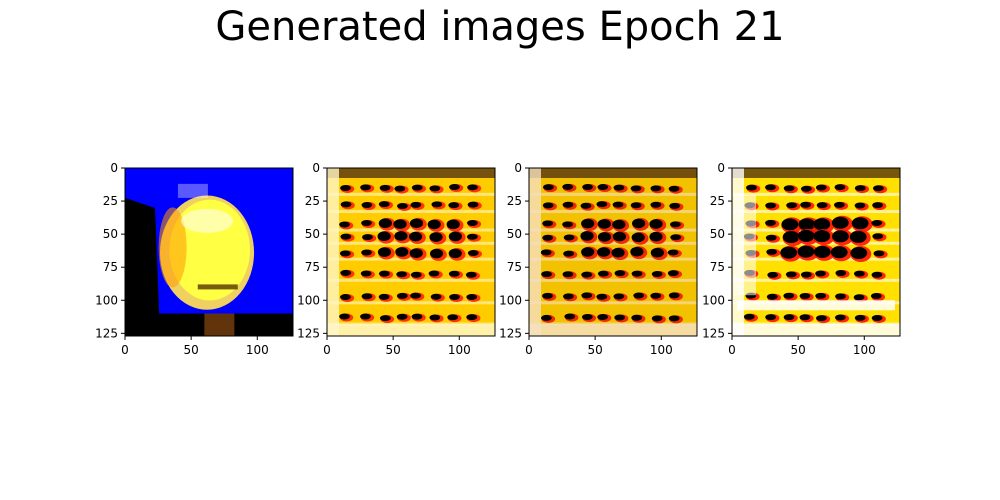  I want to click on image-neck, so click(219, 324).